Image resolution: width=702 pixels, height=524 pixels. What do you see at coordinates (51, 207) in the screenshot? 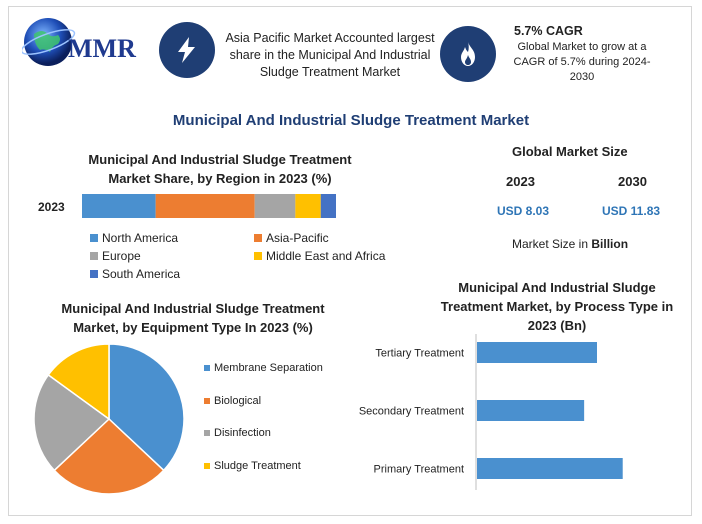
I see `region-bar-year-label: 2023` at bounding box center [51, 207].